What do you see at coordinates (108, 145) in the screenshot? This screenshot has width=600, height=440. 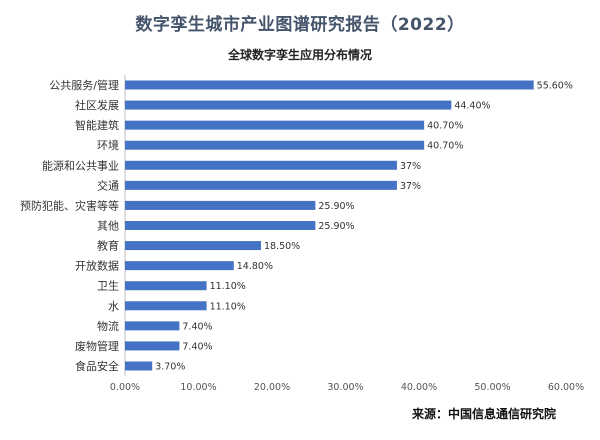 I see `category-label: 环境` at bounding box center [108, 145].